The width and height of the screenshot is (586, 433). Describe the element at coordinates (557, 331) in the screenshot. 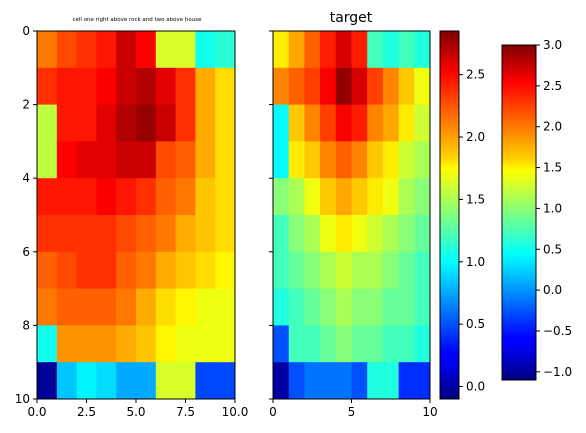

I see `colorbar-tick-label: −0.5` at that location.